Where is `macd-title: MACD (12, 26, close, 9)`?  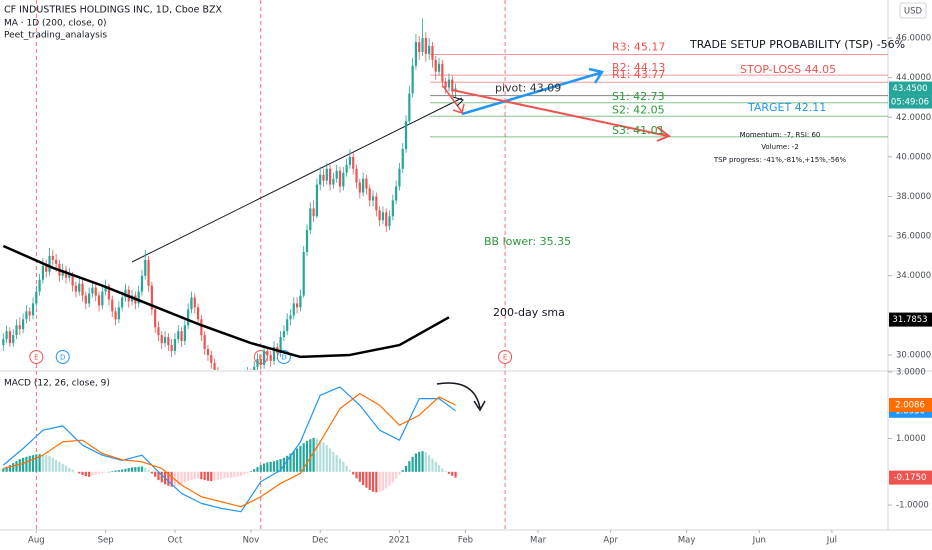 macd-title: MACD (12, 26, close, 9) is located at coordinates (57, 384).